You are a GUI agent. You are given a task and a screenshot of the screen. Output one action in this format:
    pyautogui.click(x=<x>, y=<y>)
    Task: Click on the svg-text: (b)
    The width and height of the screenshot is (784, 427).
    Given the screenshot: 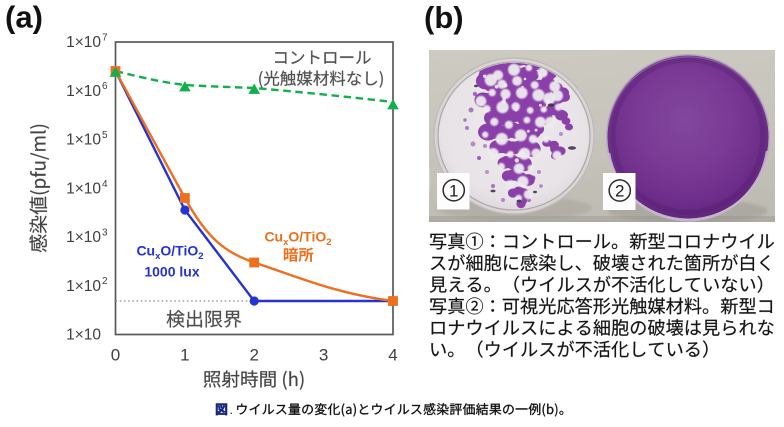 What is the action you would take?
    pyautogui.click(x=444, y=17)
    